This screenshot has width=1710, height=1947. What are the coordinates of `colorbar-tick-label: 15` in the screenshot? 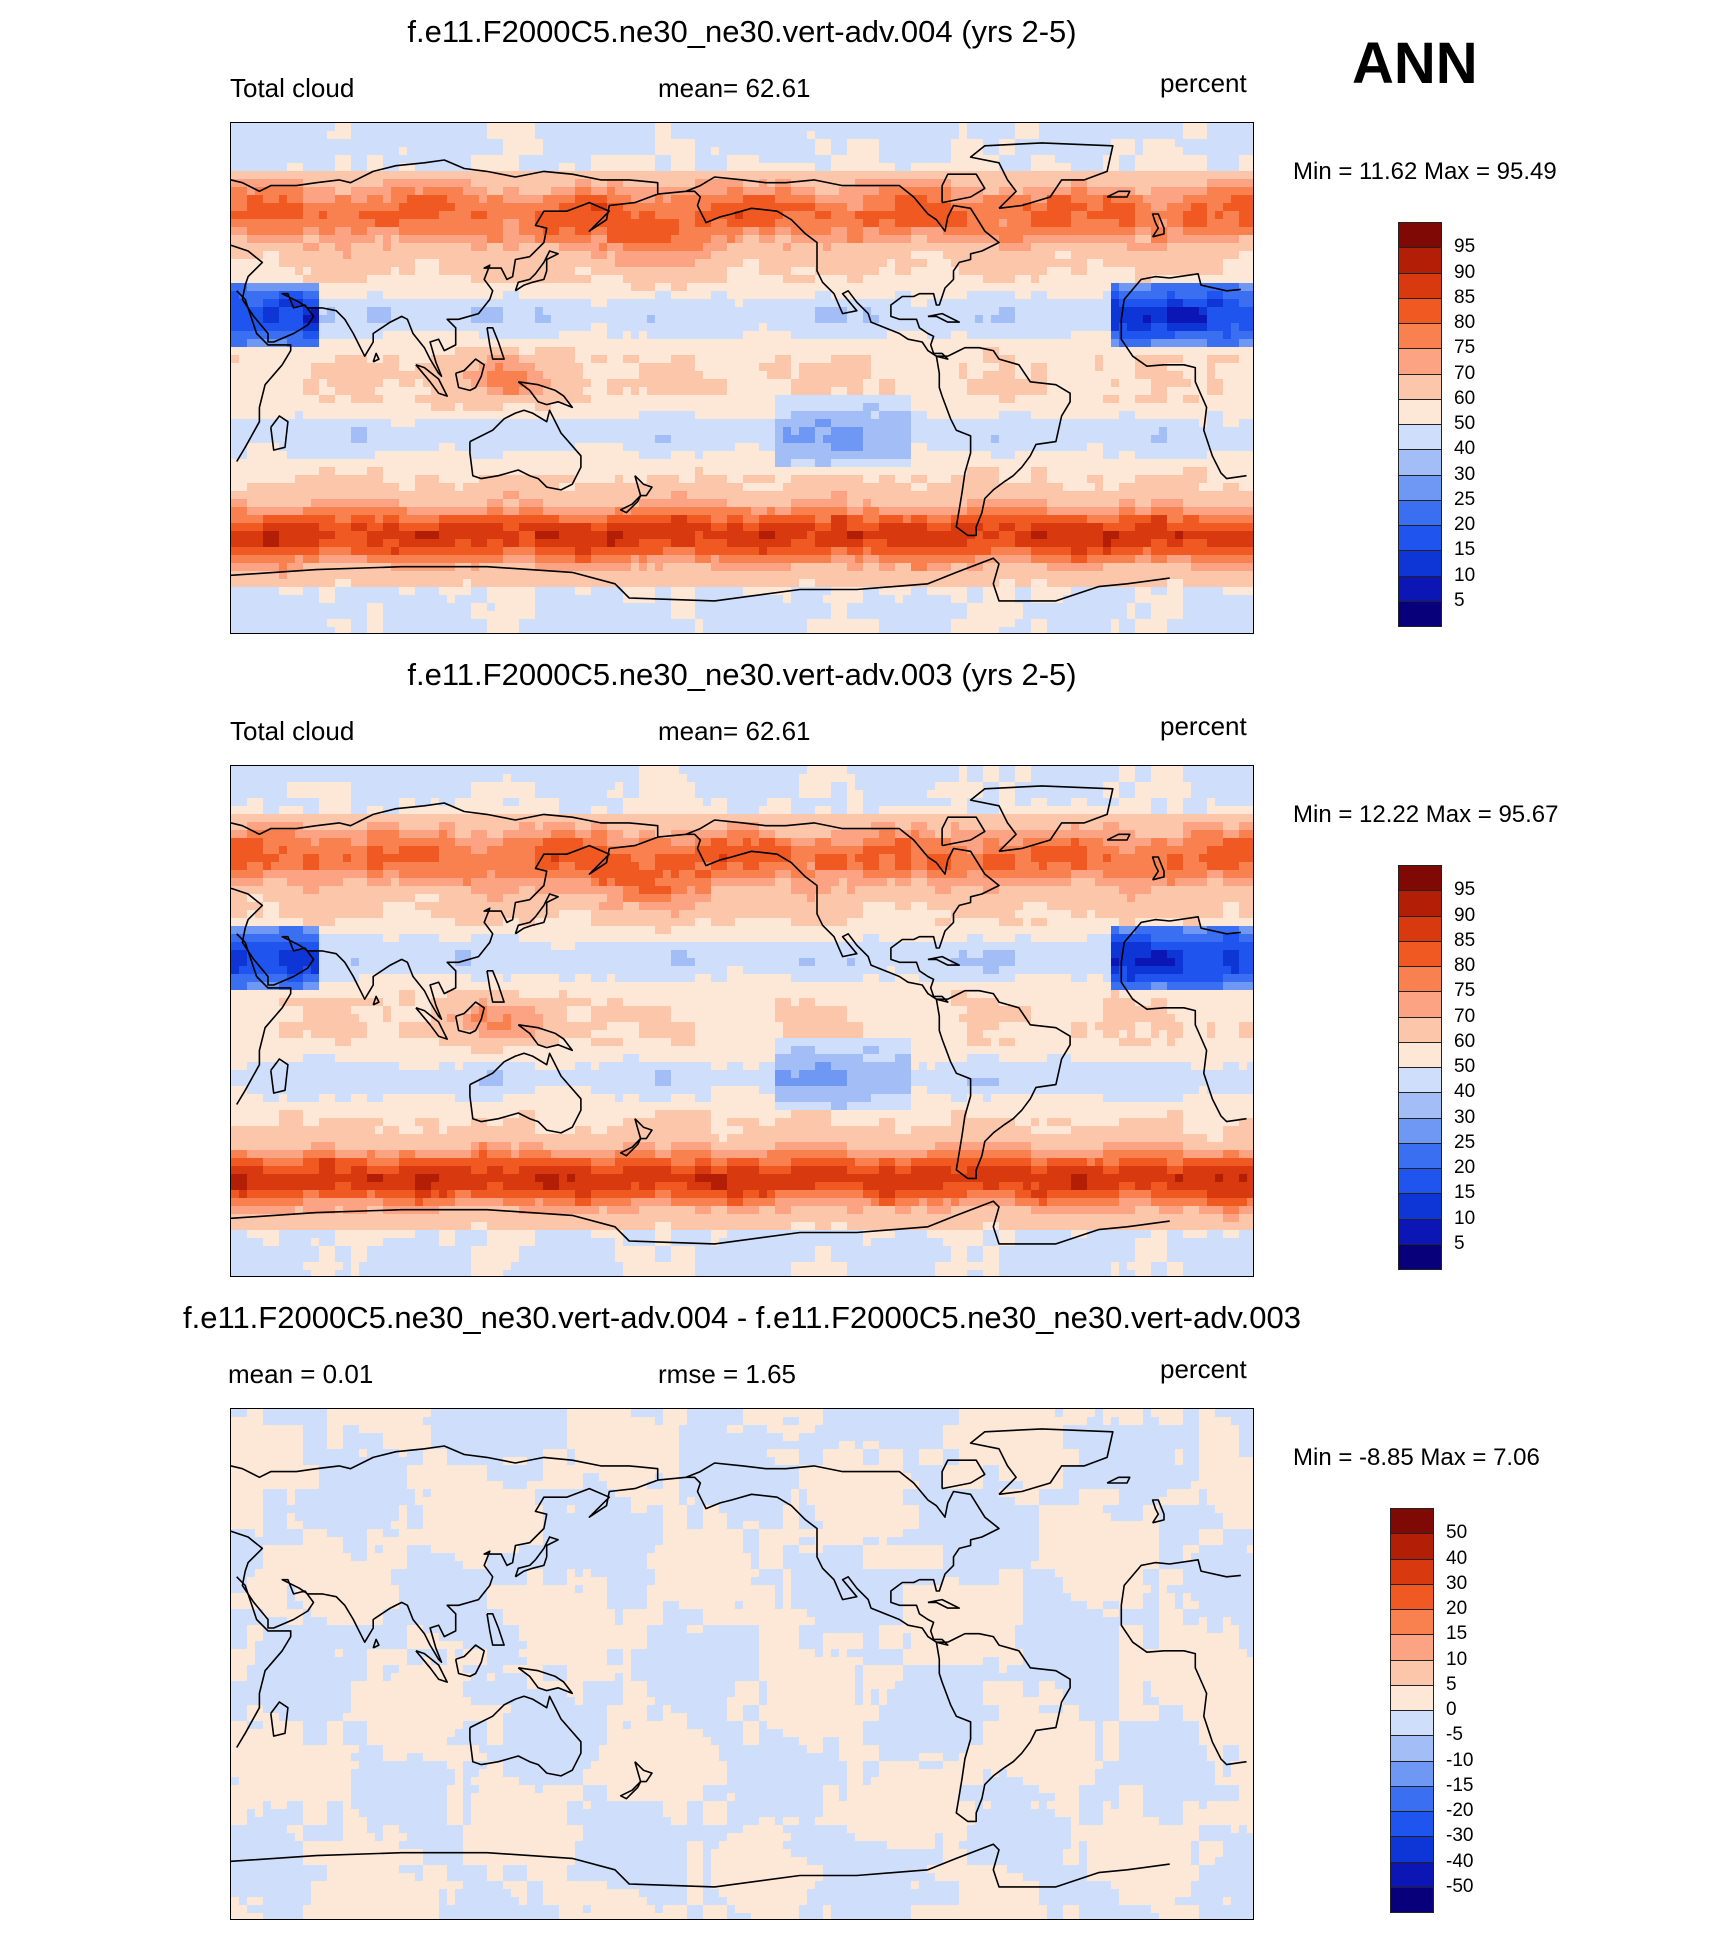 It's located at (1464, 550).